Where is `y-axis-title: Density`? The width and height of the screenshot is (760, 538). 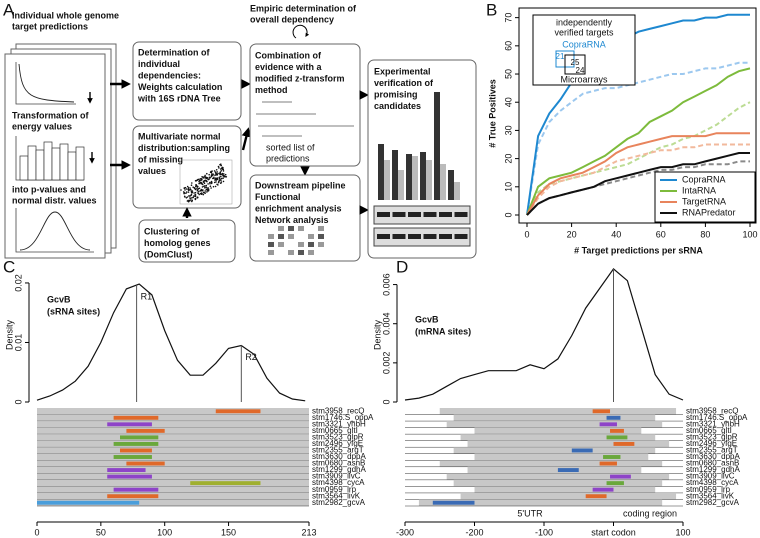
y-axis-title: Density is located at coordinates (377, 334).